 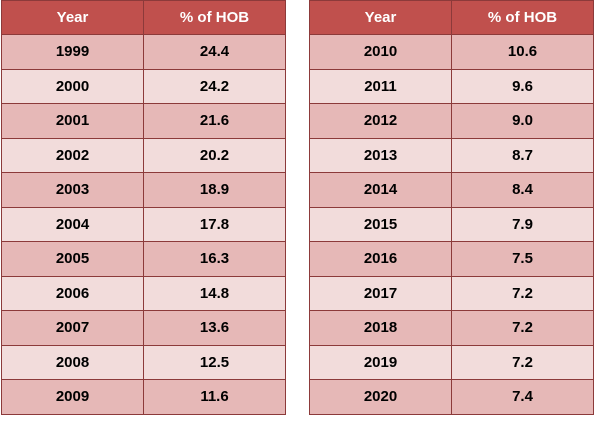 I want to click on pct-hob-cell: 17.8, so click(x=214, y=224).